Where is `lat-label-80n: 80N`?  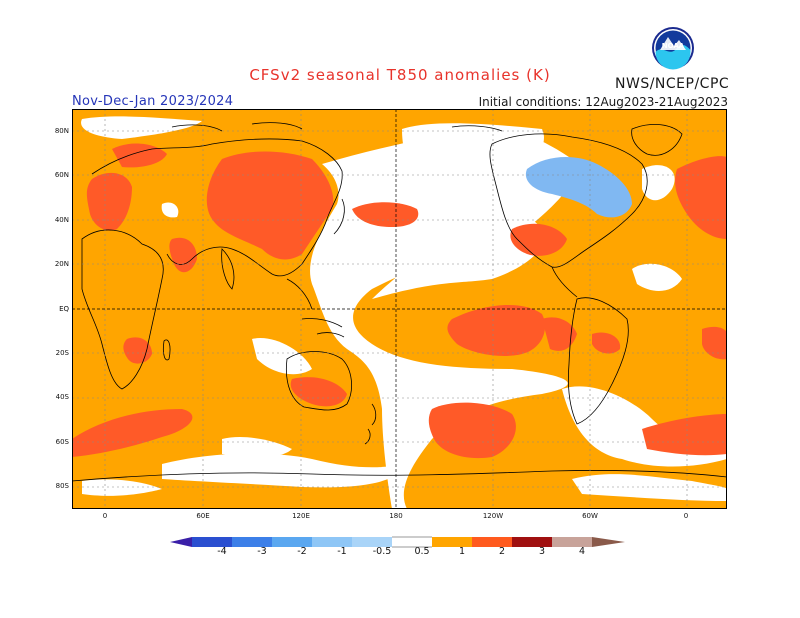
lat-label-80n: 80N is located at coordinates (61, 131).